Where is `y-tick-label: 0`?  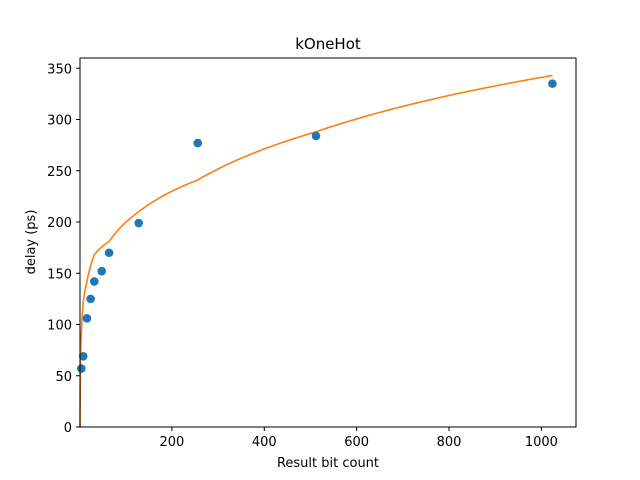
y-tick-label: 0 is located at coordinates (68, 428).